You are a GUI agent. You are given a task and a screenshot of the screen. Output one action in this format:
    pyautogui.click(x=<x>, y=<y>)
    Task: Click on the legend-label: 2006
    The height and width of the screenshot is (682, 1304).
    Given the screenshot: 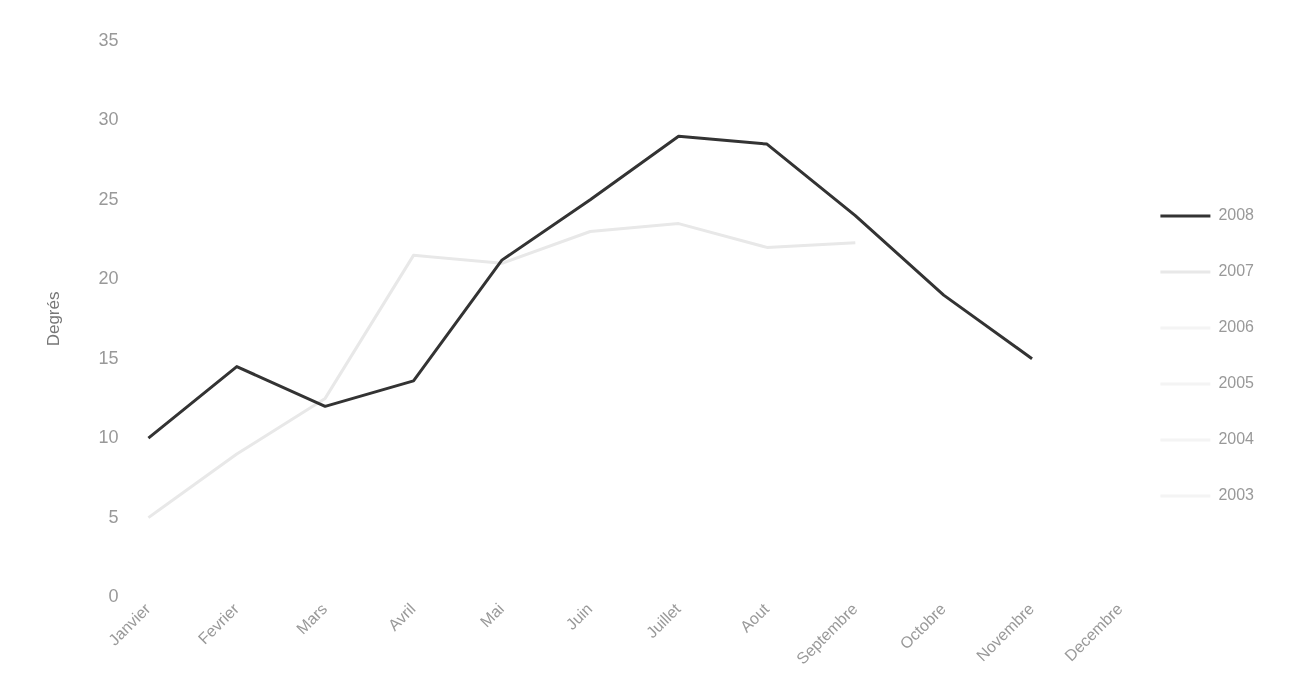 What is the action you would take?
    pyautogui.click(x=1236, y=327)
    